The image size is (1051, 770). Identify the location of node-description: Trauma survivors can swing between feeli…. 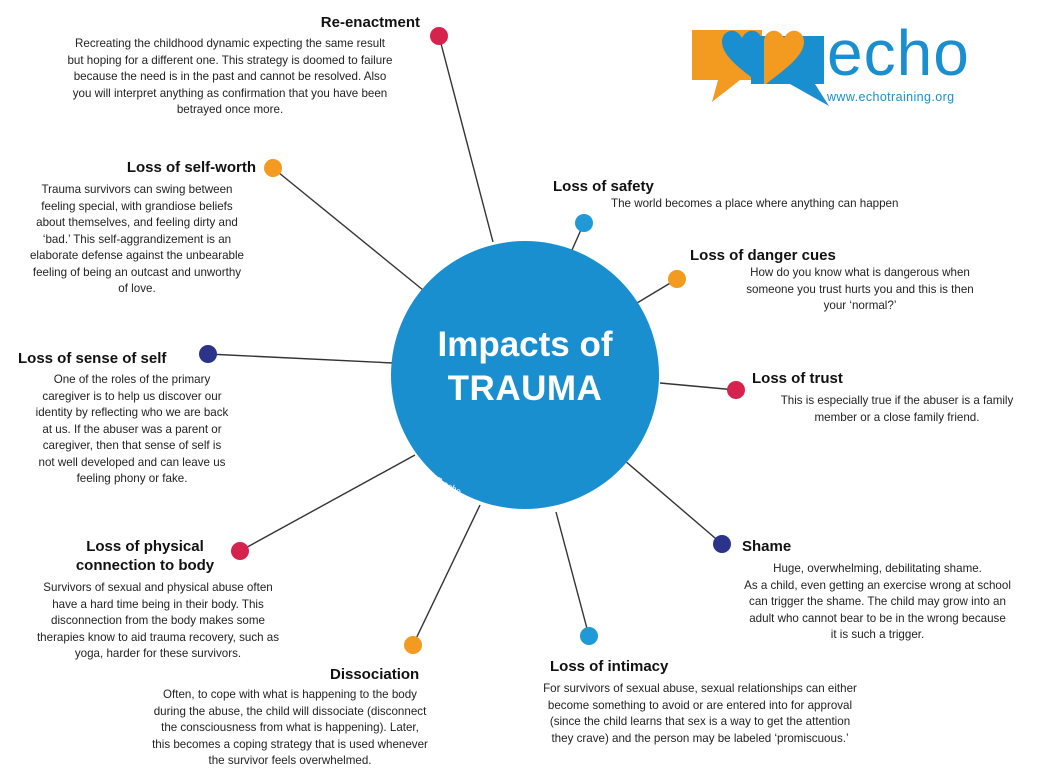
(137, 240).